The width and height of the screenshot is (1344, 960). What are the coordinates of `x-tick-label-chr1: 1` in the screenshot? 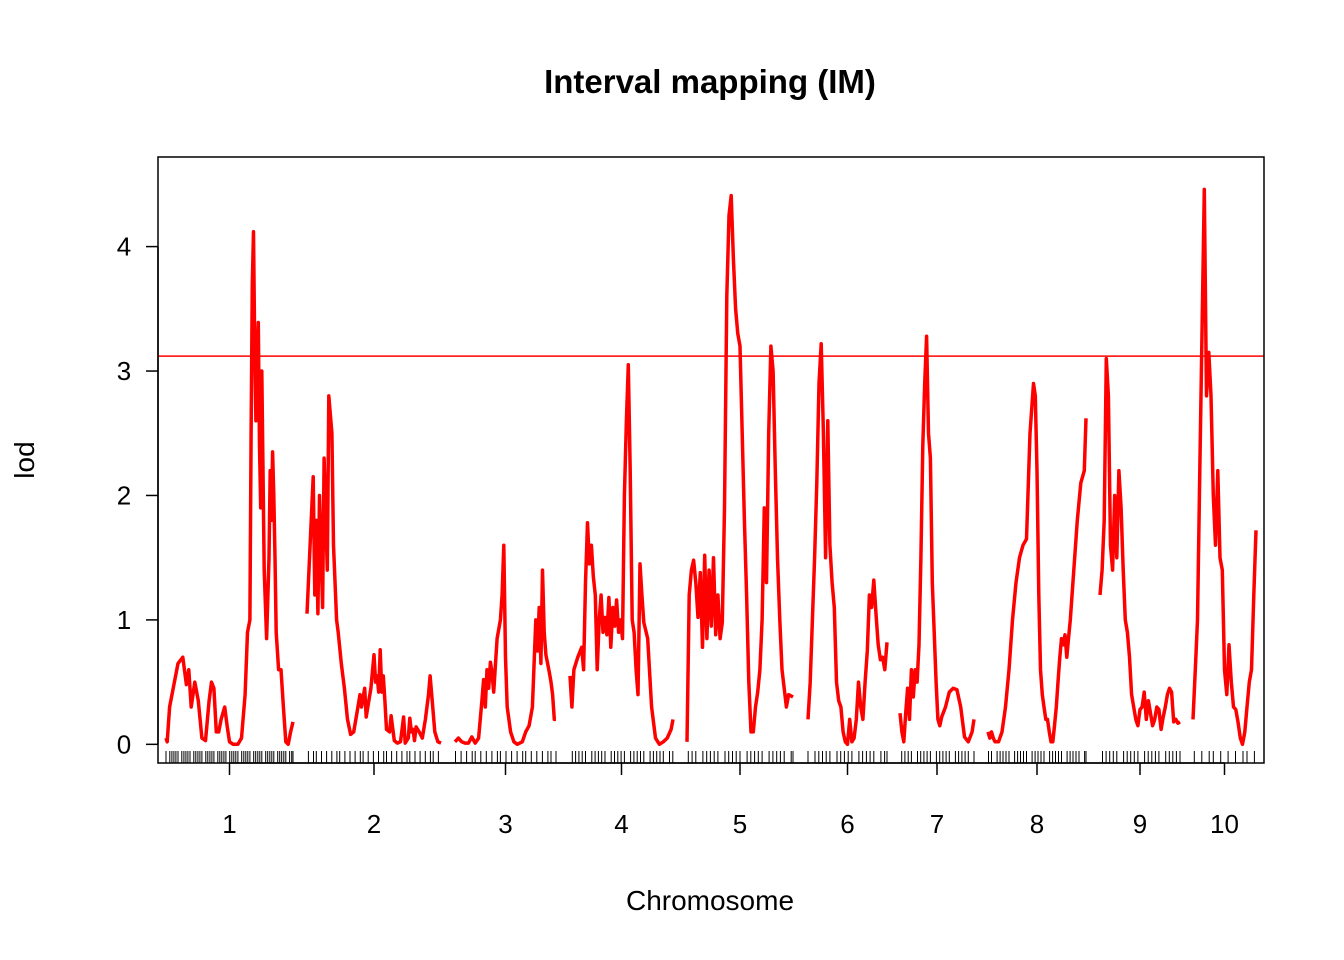 It's located at (229, 824).